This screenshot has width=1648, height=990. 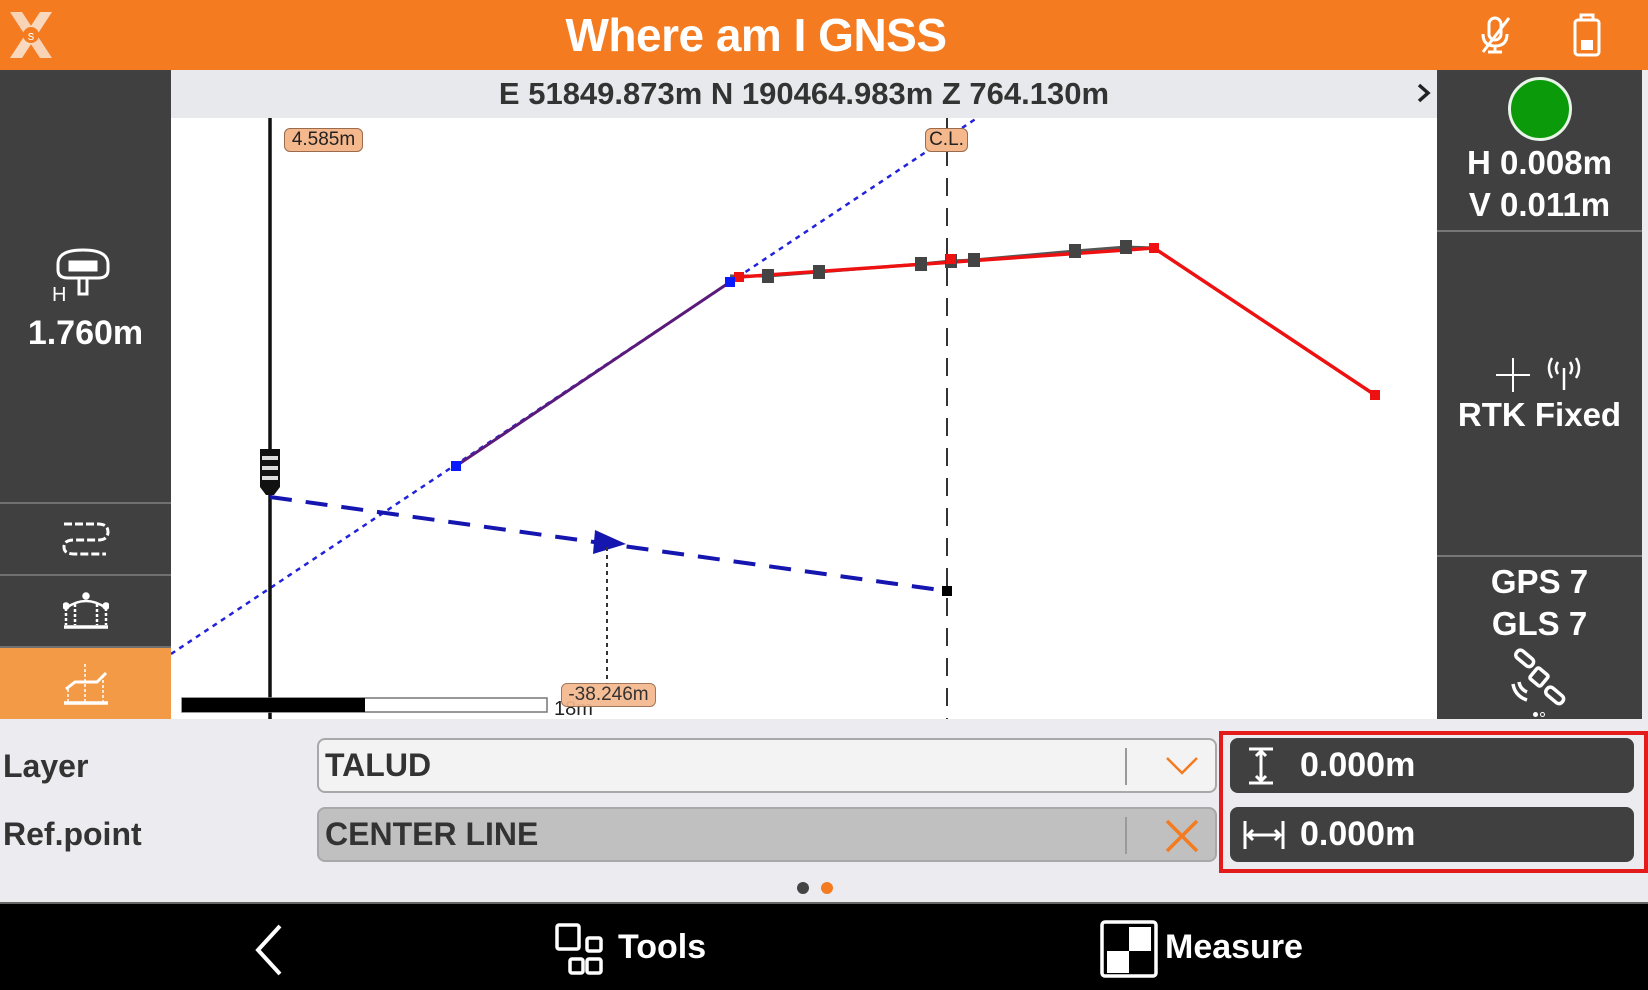 I want to click on horizontal-offset-value: 0.000m, so click(x=1358, y=834).